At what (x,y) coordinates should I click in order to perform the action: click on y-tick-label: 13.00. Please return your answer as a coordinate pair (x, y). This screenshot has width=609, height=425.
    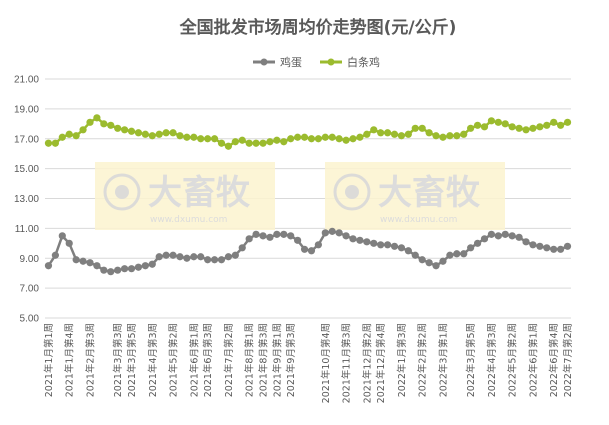
    Looking at the image, I should click on (26, 199).